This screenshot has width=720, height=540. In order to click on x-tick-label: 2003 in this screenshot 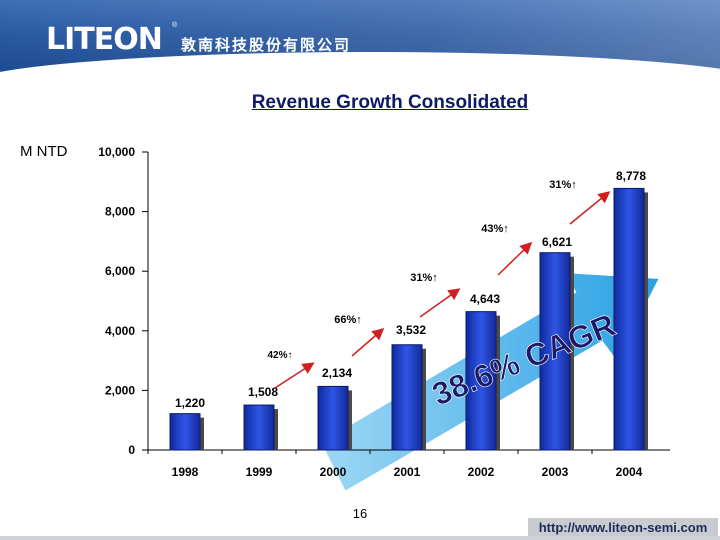, I will do `click(555, 472)`.